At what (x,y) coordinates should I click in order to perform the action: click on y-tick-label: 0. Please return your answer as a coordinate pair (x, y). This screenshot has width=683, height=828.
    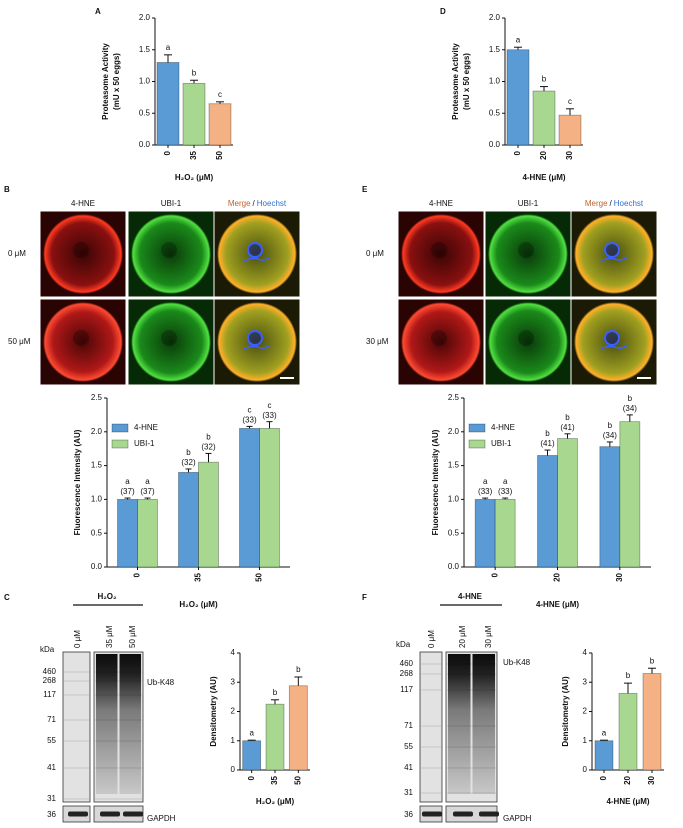
    Looking at the image, I should click on (585, 769).